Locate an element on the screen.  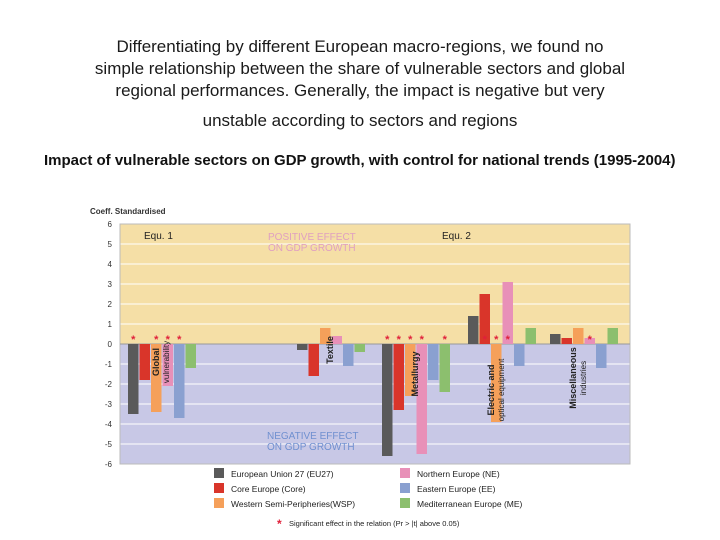
category-label-line: vulnerability is located at coordinates (166, 362).